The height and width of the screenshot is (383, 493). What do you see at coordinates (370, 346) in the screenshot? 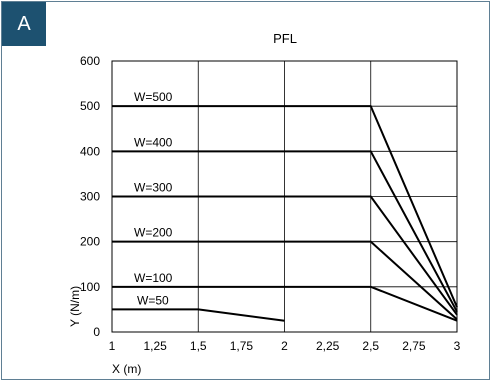
I see `x-tick-label: 2,5` at bounding box center [370, 346].